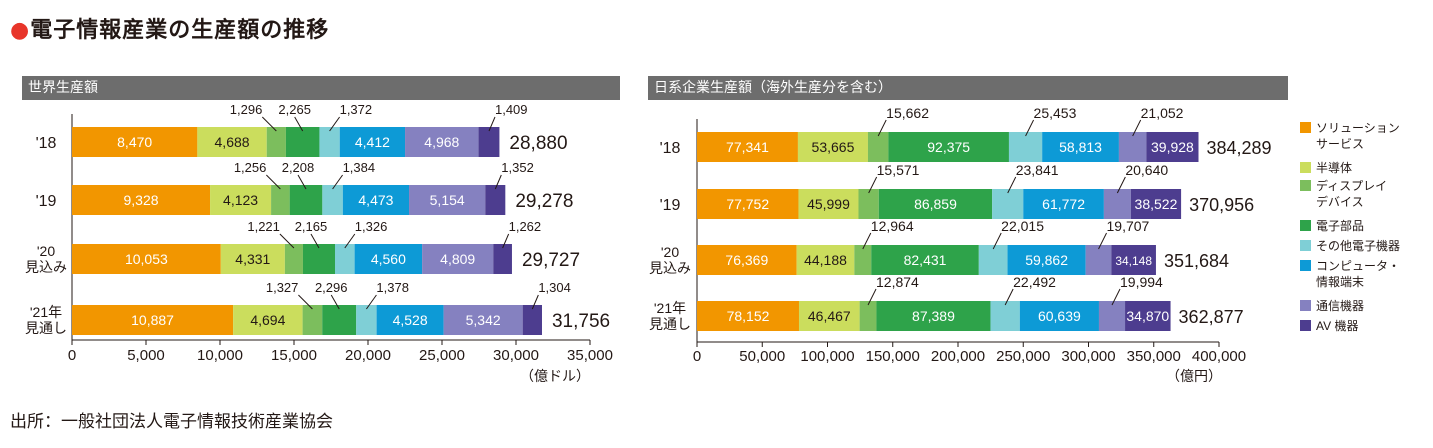 This screenshot has width=1433, height=448. I want to click on world-category-label: '18, so click(46, 143).